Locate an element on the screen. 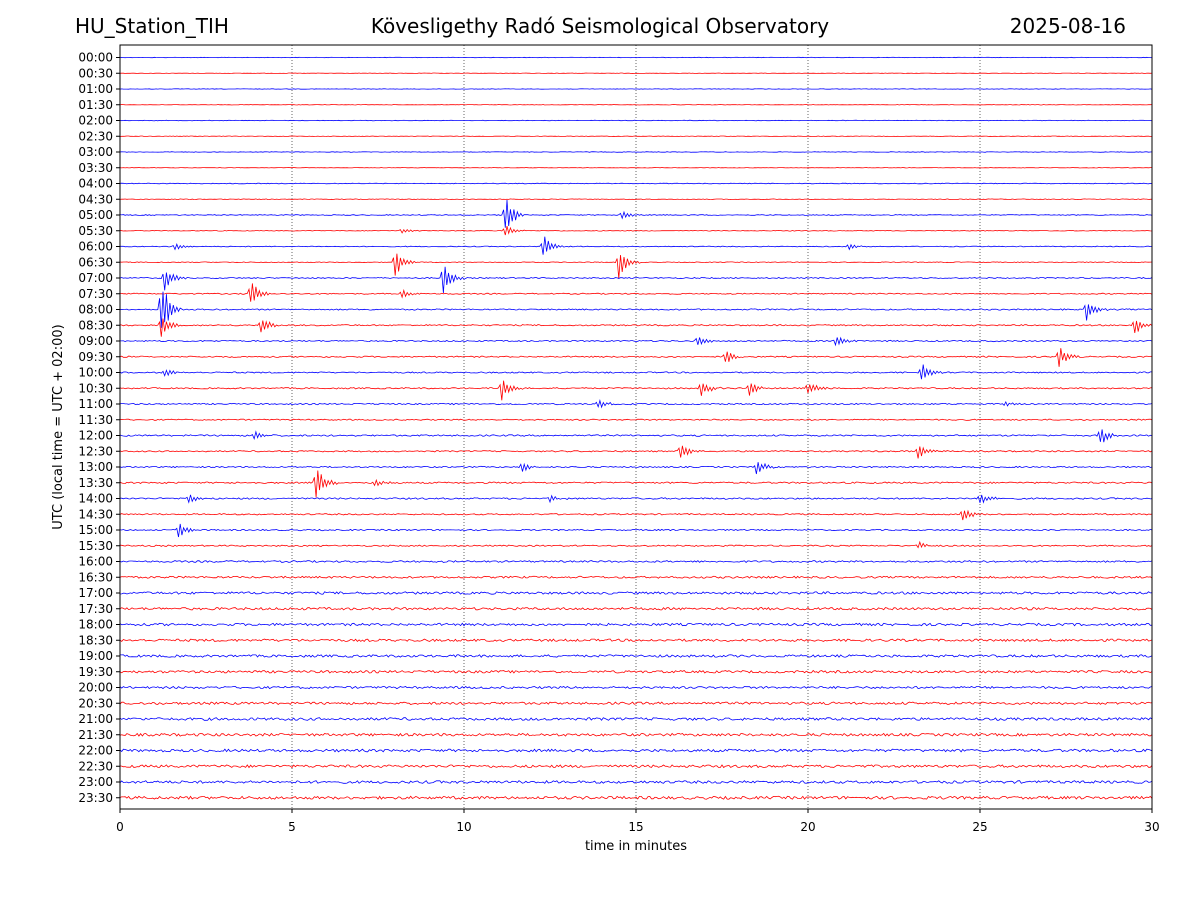 The image size is (1200, 900). y-tick-label: 12:00 is located at coordinates (95, 436).